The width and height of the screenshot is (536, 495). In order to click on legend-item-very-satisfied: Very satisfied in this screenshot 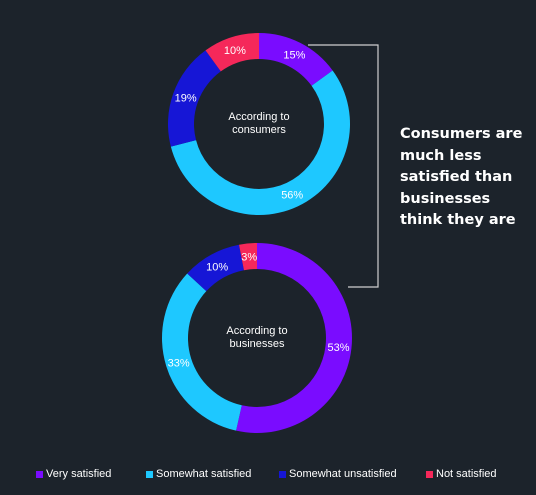, I will do `click(91, 474)`.